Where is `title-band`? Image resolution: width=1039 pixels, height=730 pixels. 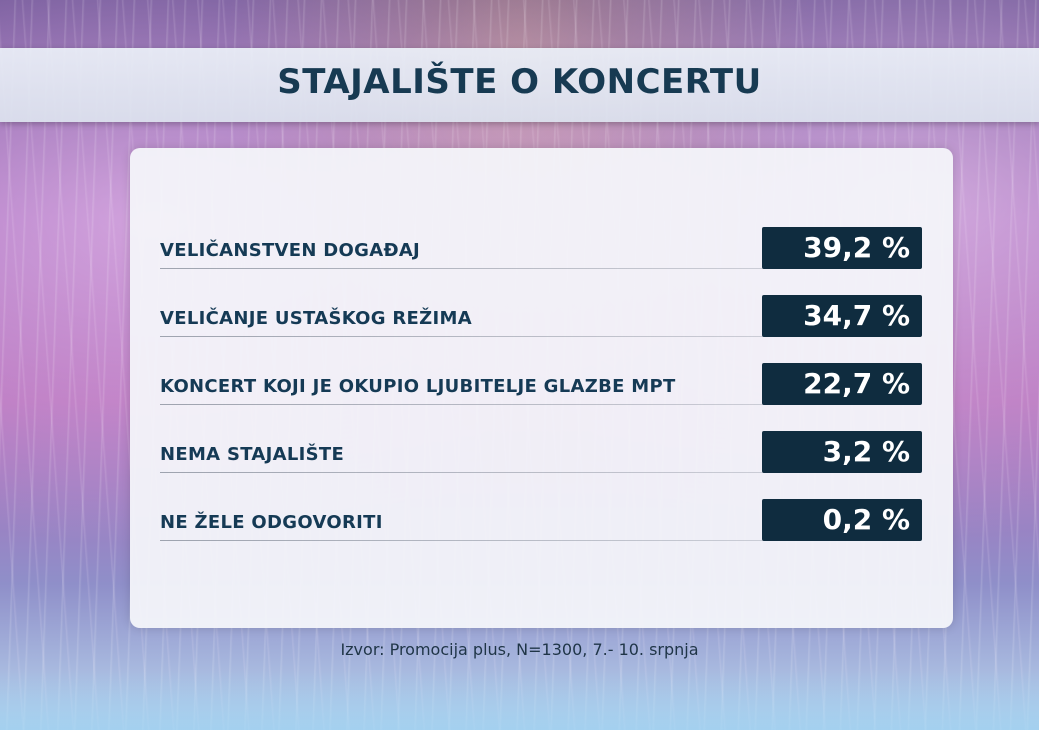
title-band is located at coordinates (519, 85).